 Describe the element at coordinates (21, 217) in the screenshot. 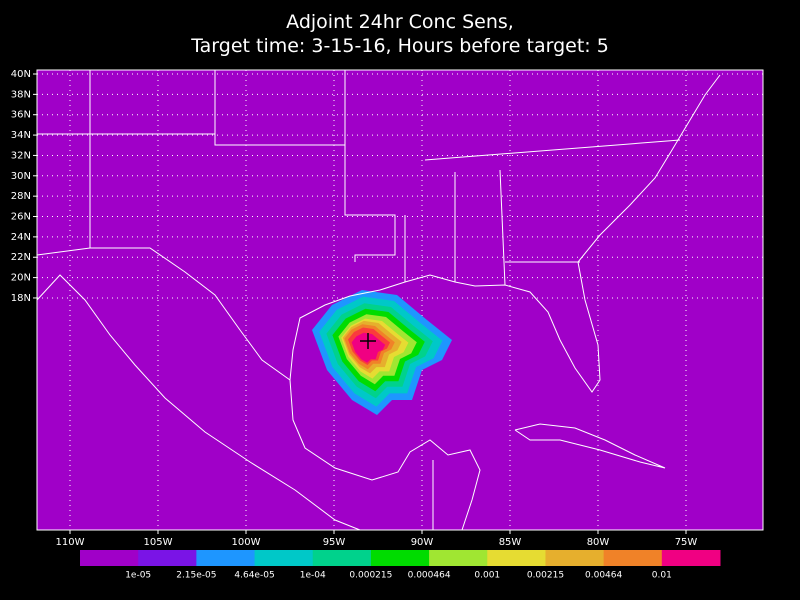

I see `lat-label: 26N` at that location.